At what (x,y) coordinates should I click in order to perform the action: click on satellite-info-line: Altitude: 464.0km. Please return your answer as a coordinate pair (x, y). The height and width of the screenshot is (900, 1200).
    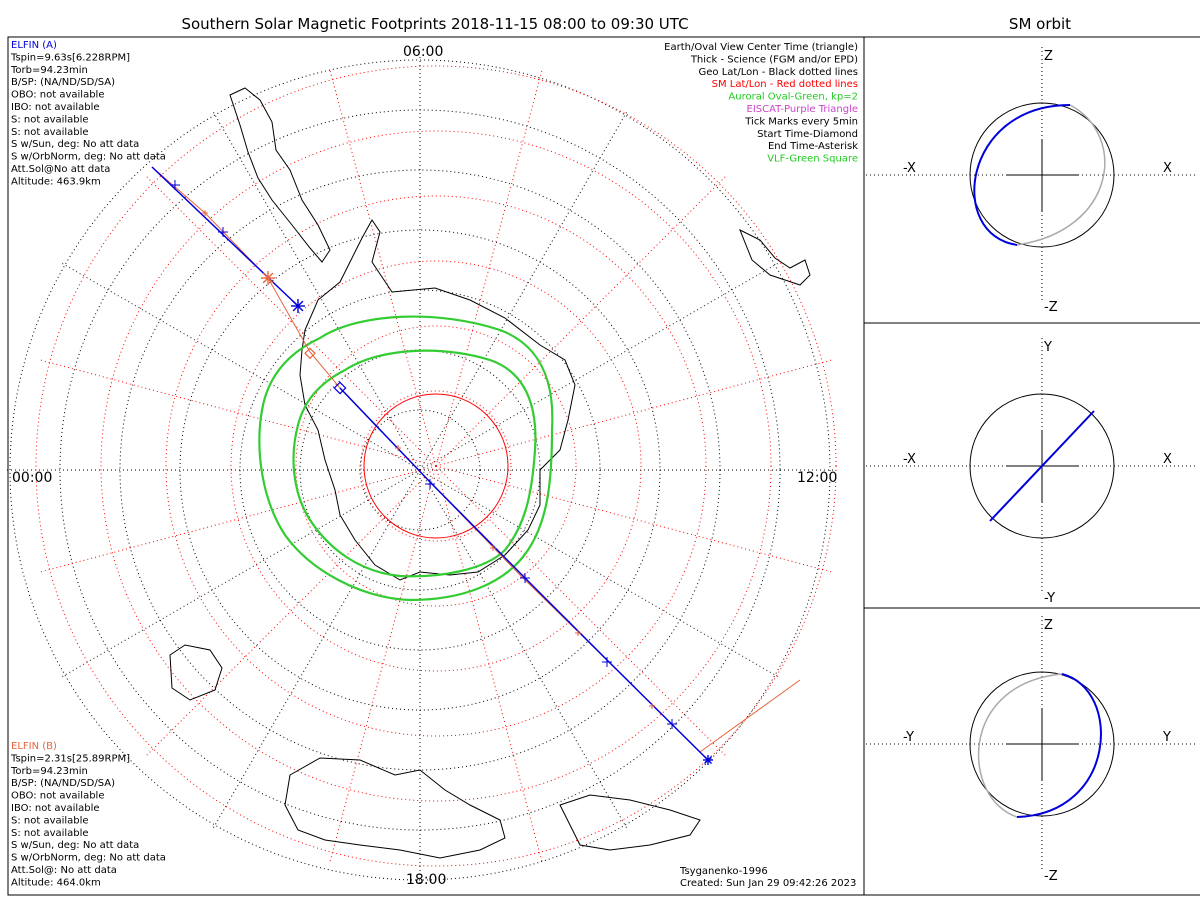
    Looking at the image, I should click on (56, 882).